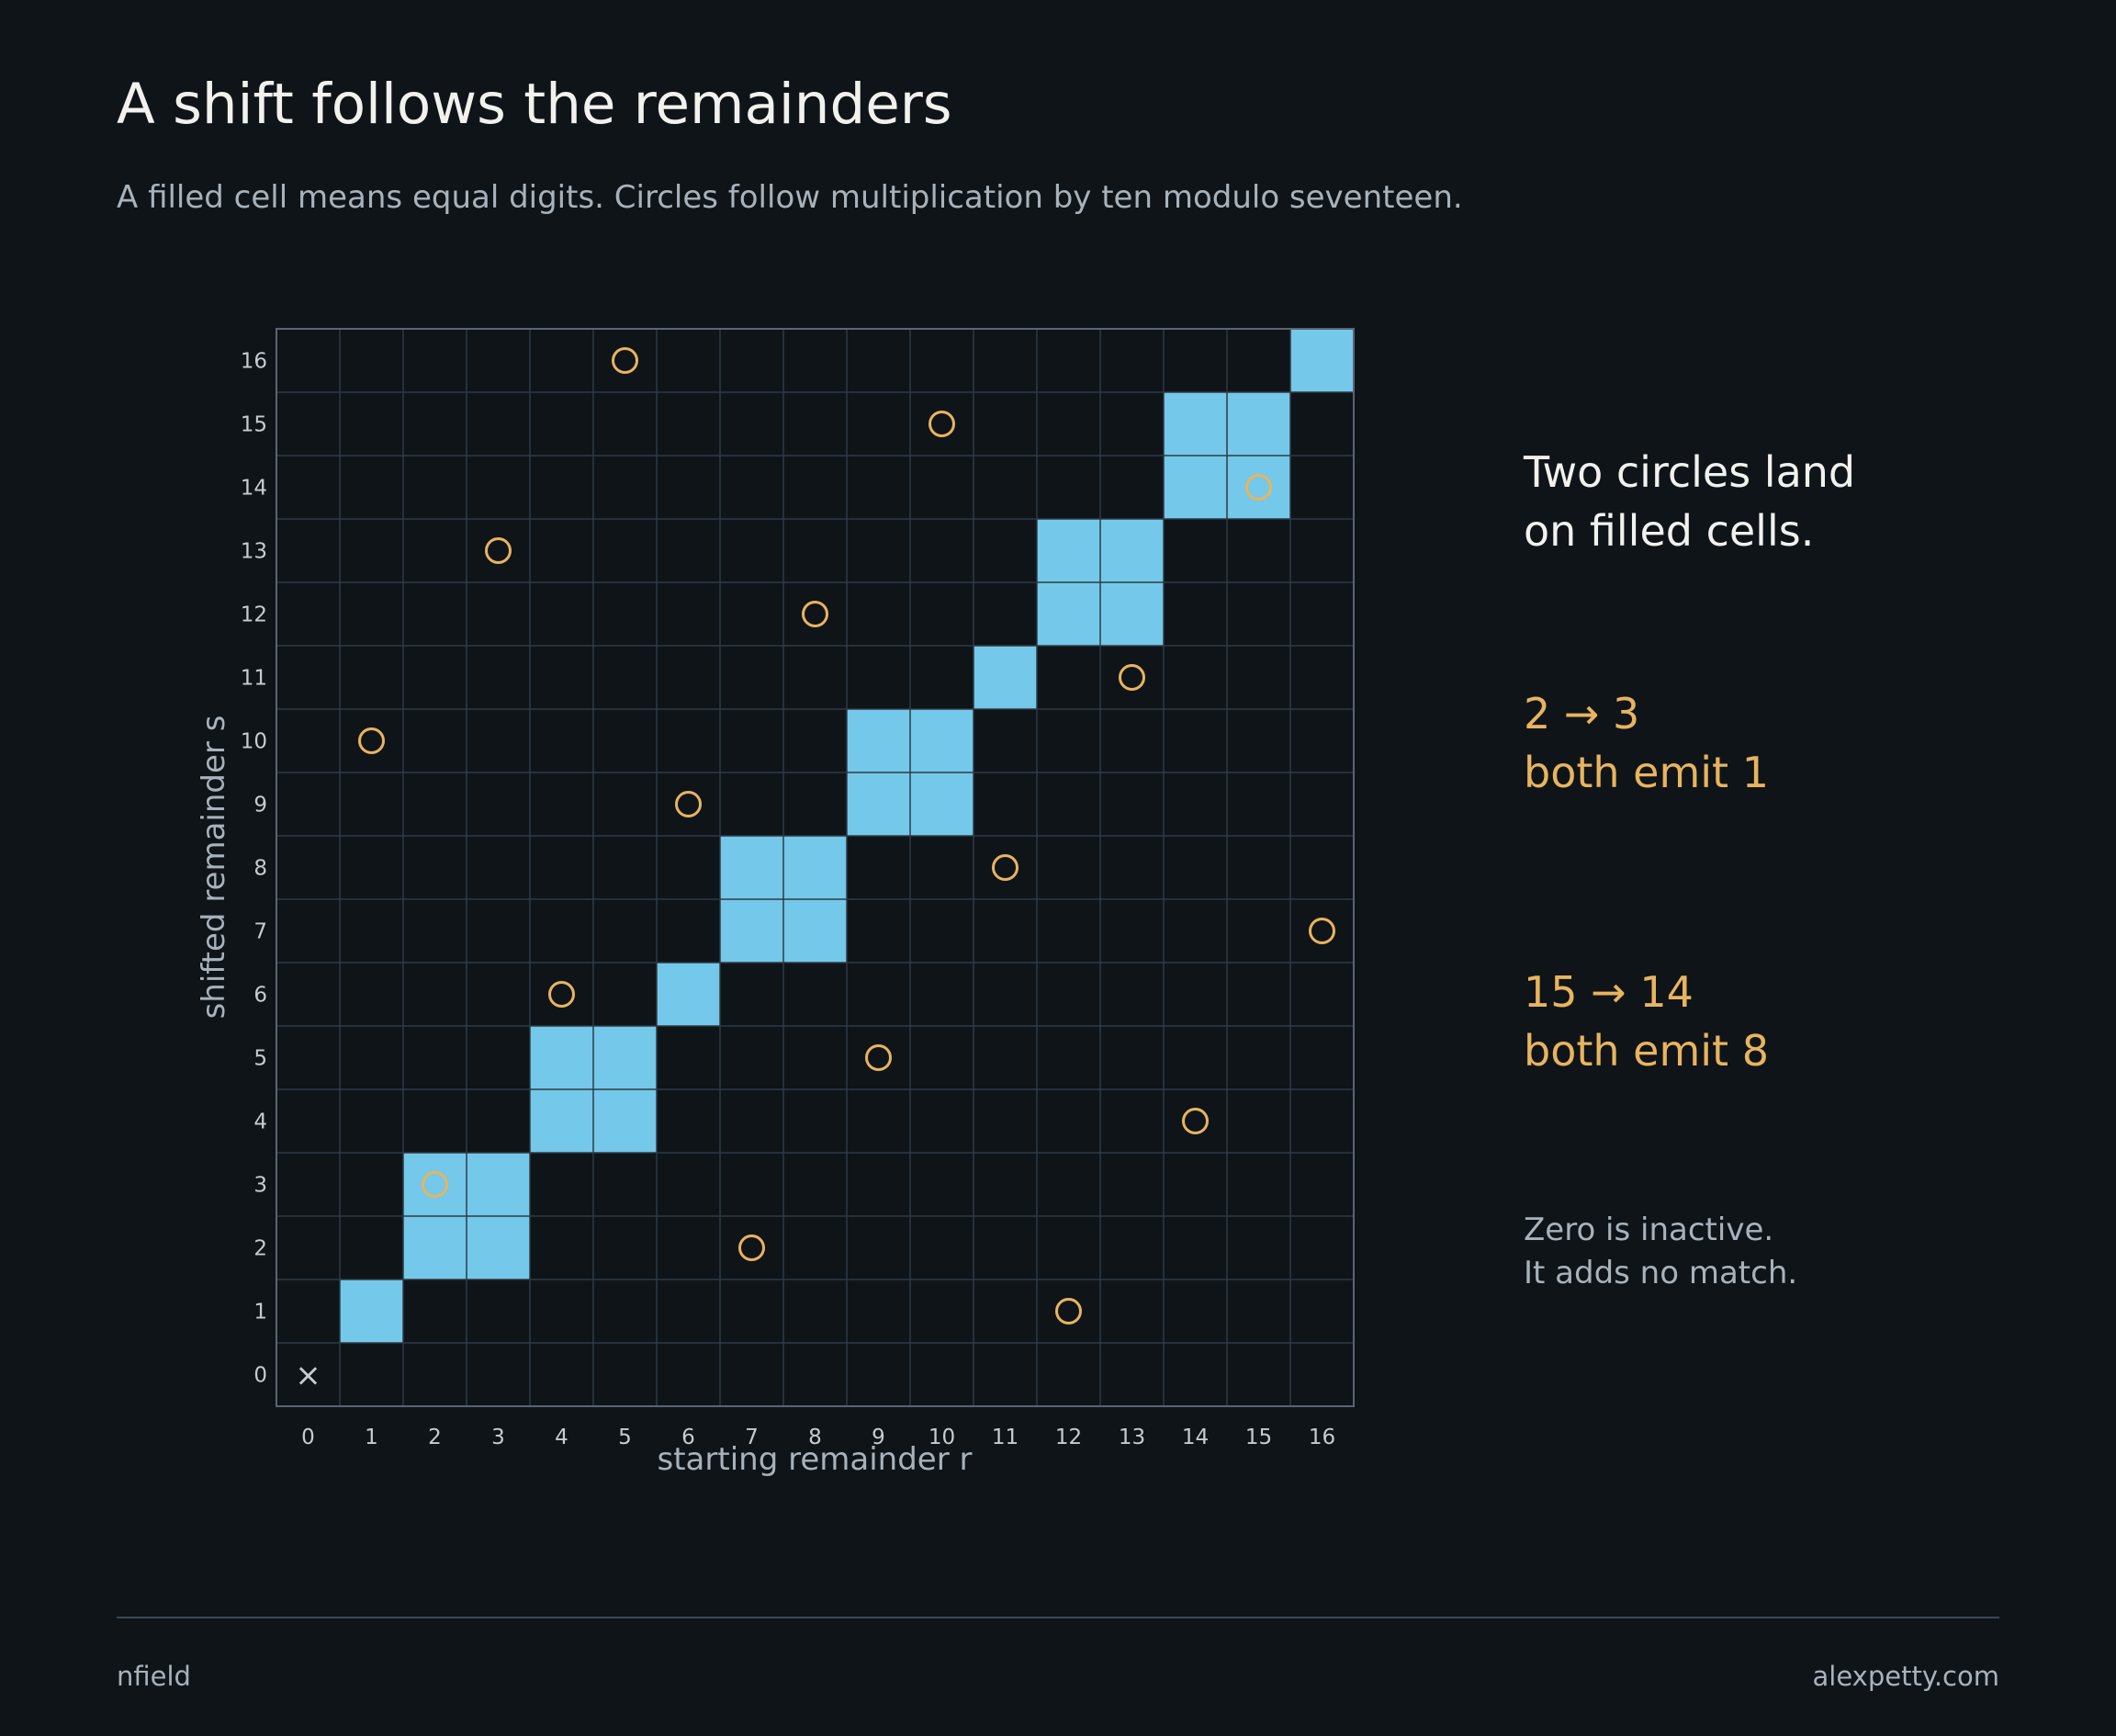  I want to click on y-tick-label: 15, so click(254, 425).